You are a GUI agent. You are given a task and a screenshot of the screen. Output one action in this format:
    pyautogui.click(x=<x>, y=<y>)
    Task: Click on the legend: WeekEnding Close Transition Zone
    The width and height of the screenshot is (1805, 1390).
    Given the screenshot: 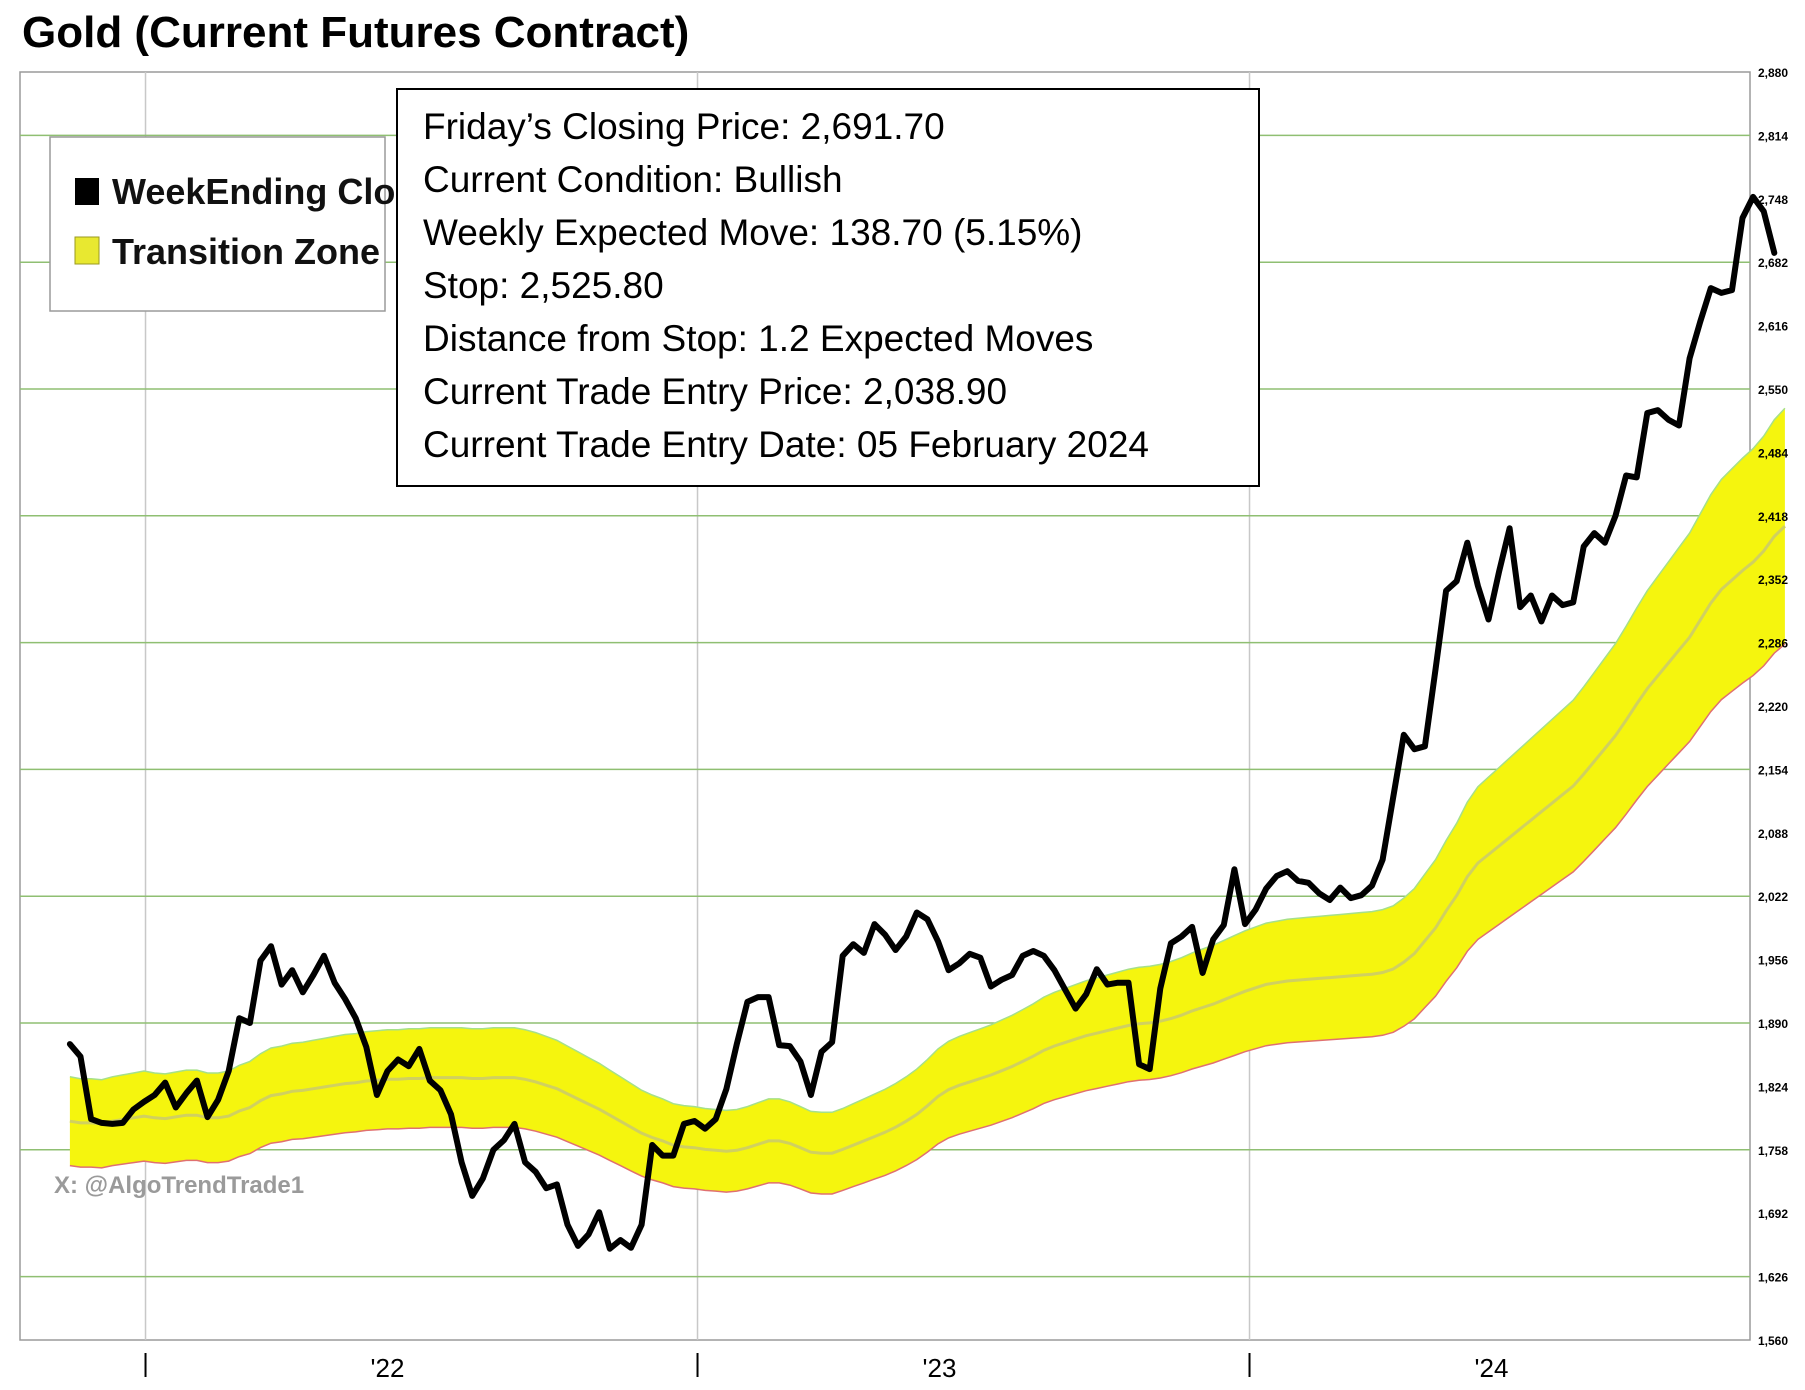 What is the action you would take?
    pyautogui.click(x=242, y=224)
    